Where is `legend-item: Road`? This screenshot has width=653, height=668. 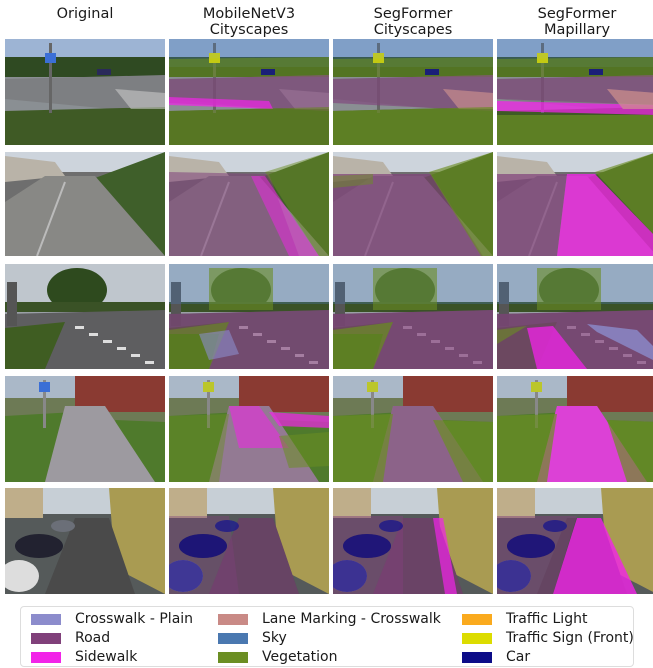
legend-item: Road is located at coordinates (70, 638).